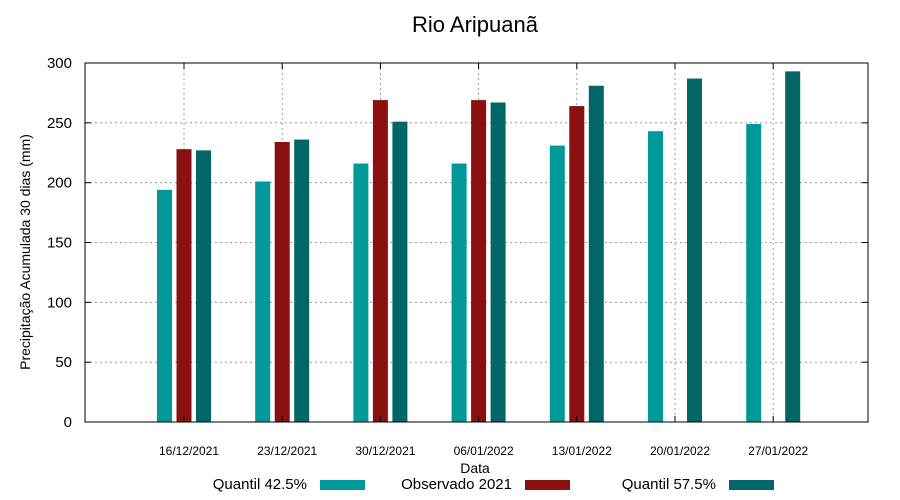 This screenshot has height=500, width=900. Describe the element at coordinates (59, 123) in the screenshot. I see `y-tick-label: 250` at that location.